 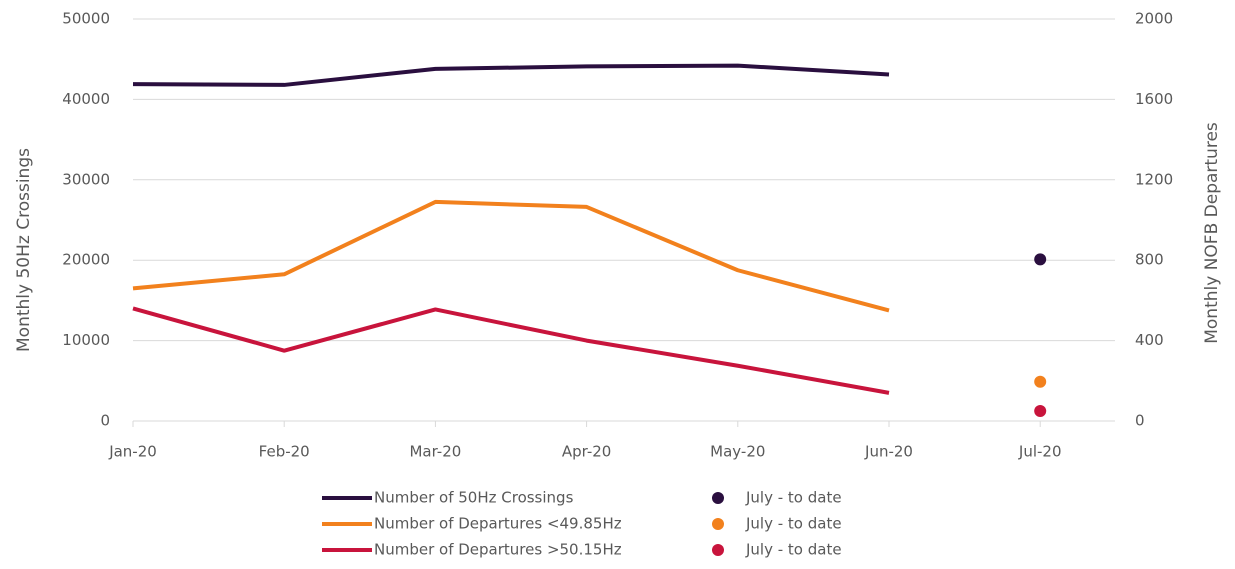 I want to click on y-tick-label: 0, so click(x=105, y=421).